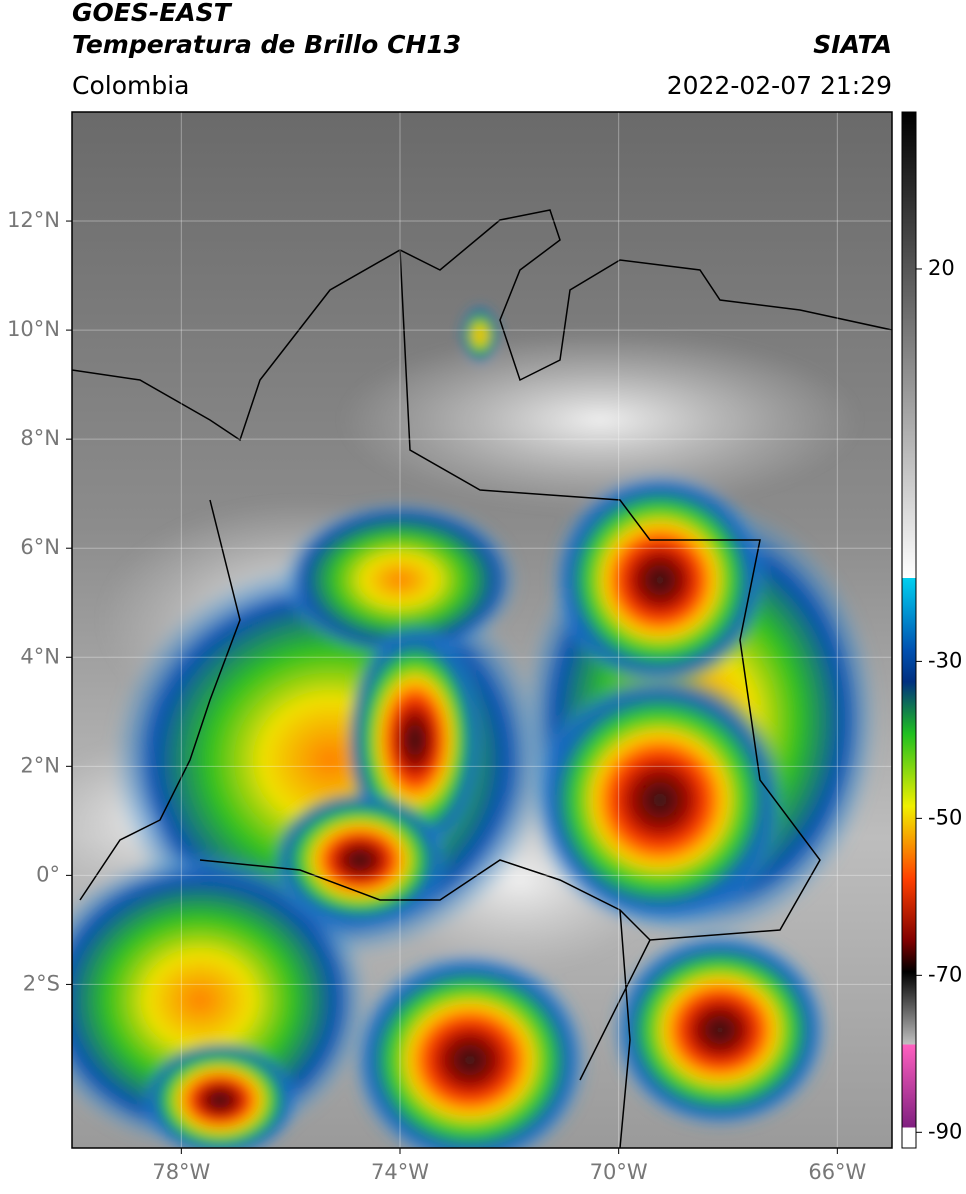  I want to click on region: Colombia, so click(130, 85).